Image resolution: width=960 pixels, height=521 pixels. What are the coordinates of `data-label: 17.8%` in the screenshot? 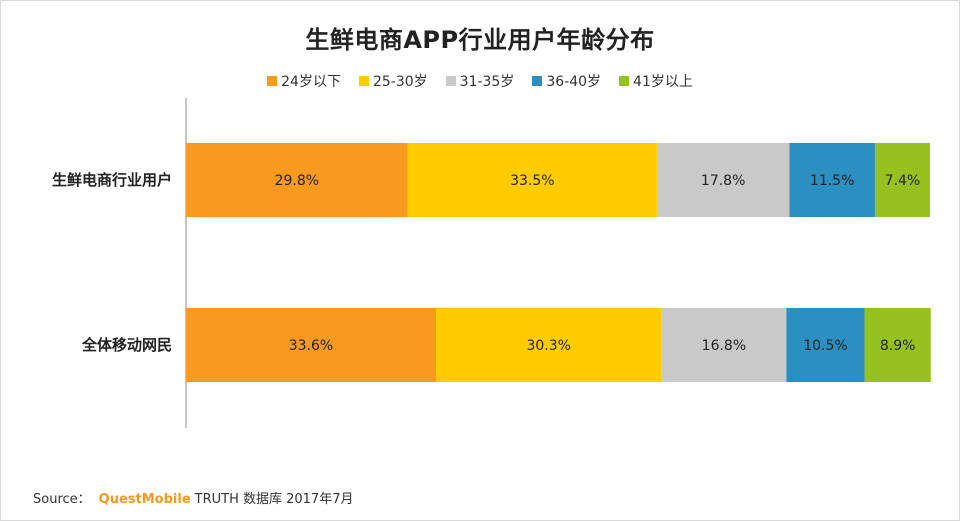 It's located at (723, 181).